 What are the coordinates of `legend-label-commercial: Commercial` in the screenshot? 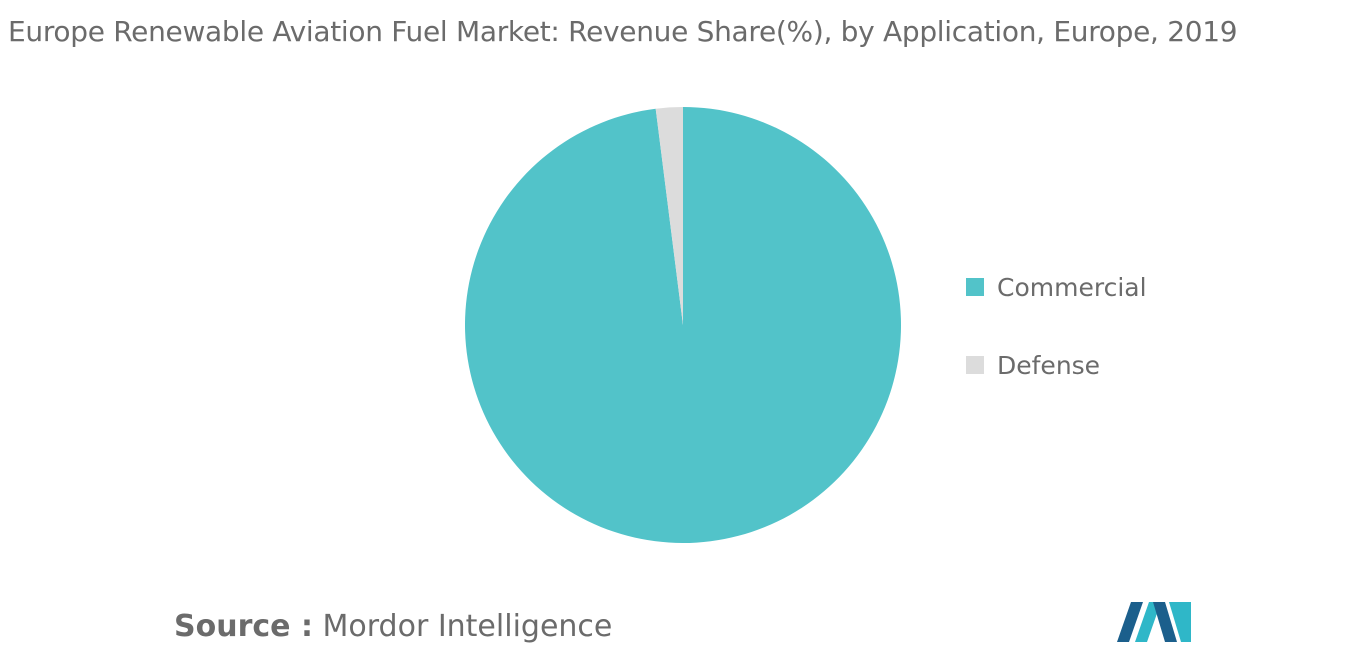 It's located at (1072, 287).